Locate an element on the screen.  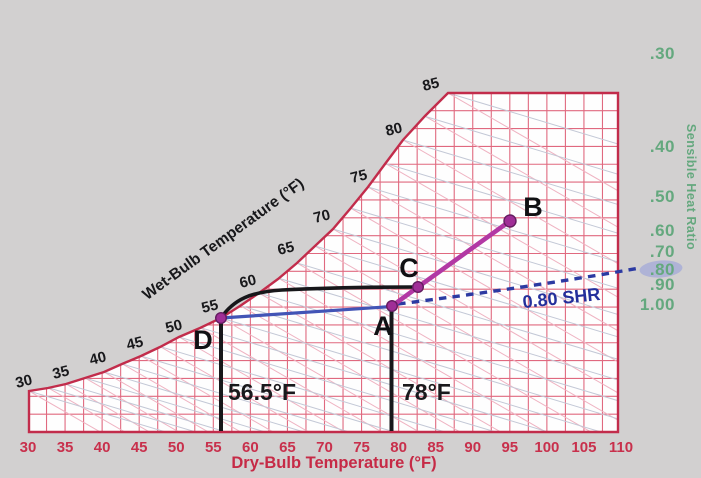
shr-080-highlight-ellipse is located at coordinates (661, 269).